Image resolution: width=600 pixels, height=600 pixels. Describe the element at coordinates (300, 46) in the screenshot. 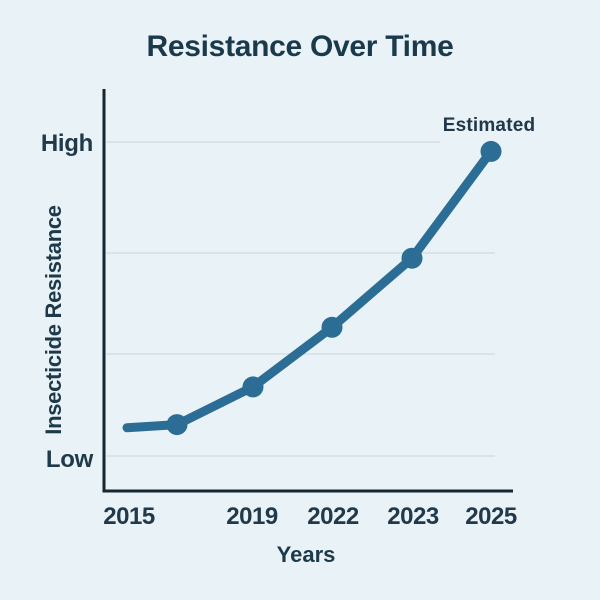

I see `chart-title: Resistance Over Time` at that location.